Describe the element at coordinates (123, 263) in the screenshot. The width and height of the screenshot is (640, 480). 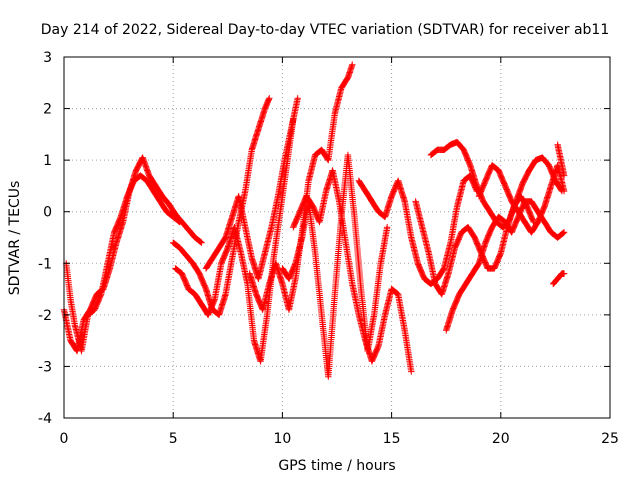
I see `series-sat-b` at that location.